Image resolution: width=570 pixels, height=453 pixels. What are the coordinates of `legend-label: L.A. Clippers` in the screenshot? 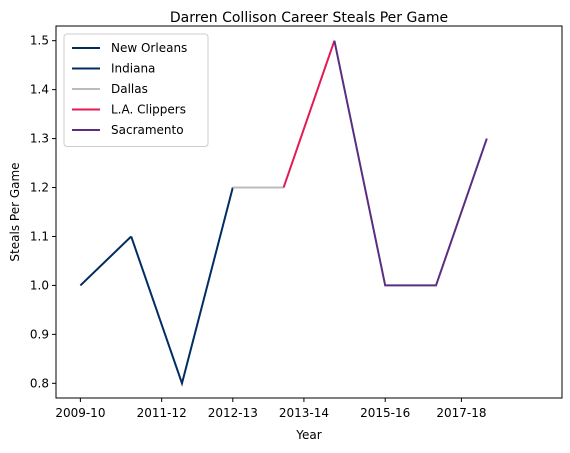 It's located at (148, 110).